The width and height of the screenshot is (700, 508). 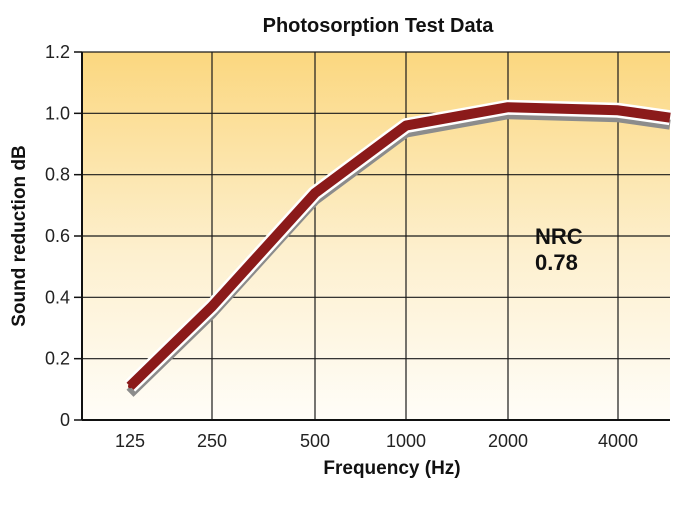 What do you see at coordinates (212, 441) in the screenshot?
I see `x-tick-label-1: 250` at bounding box center [212, 441].